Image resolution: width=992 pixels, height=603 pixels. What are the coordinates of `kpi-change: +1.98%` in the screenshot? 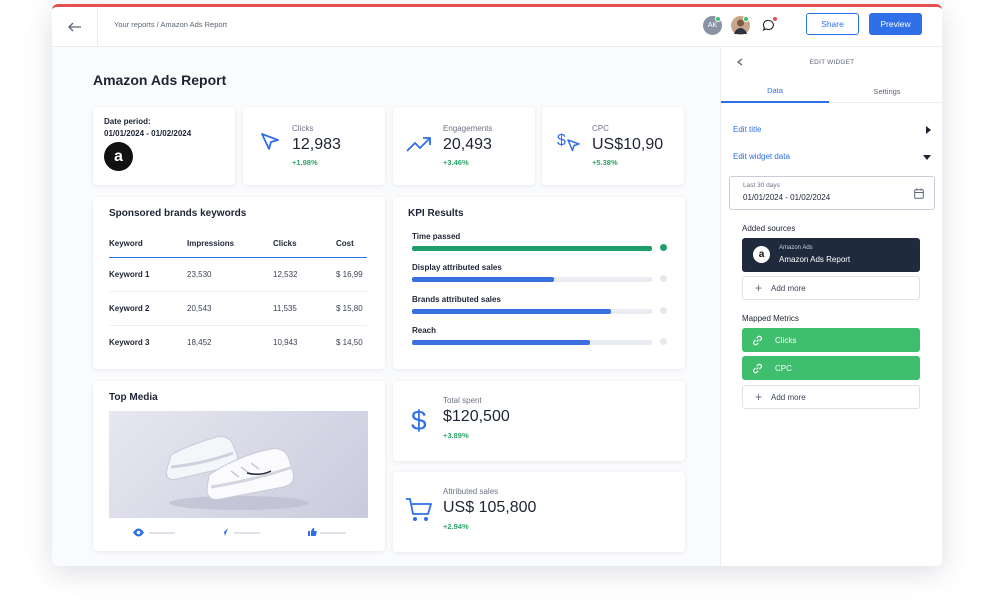 It's located at (305, 162).